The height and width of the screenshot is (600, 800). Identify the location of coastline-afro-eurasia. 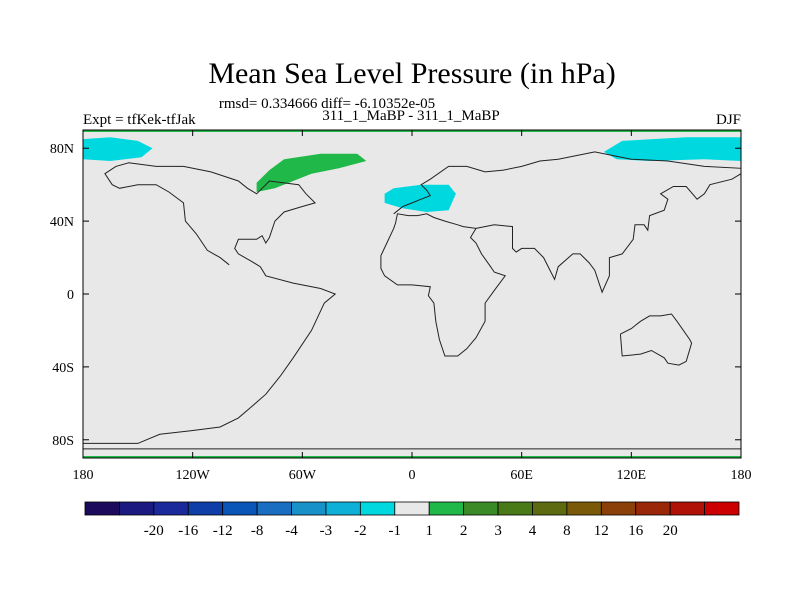
(443, 285).